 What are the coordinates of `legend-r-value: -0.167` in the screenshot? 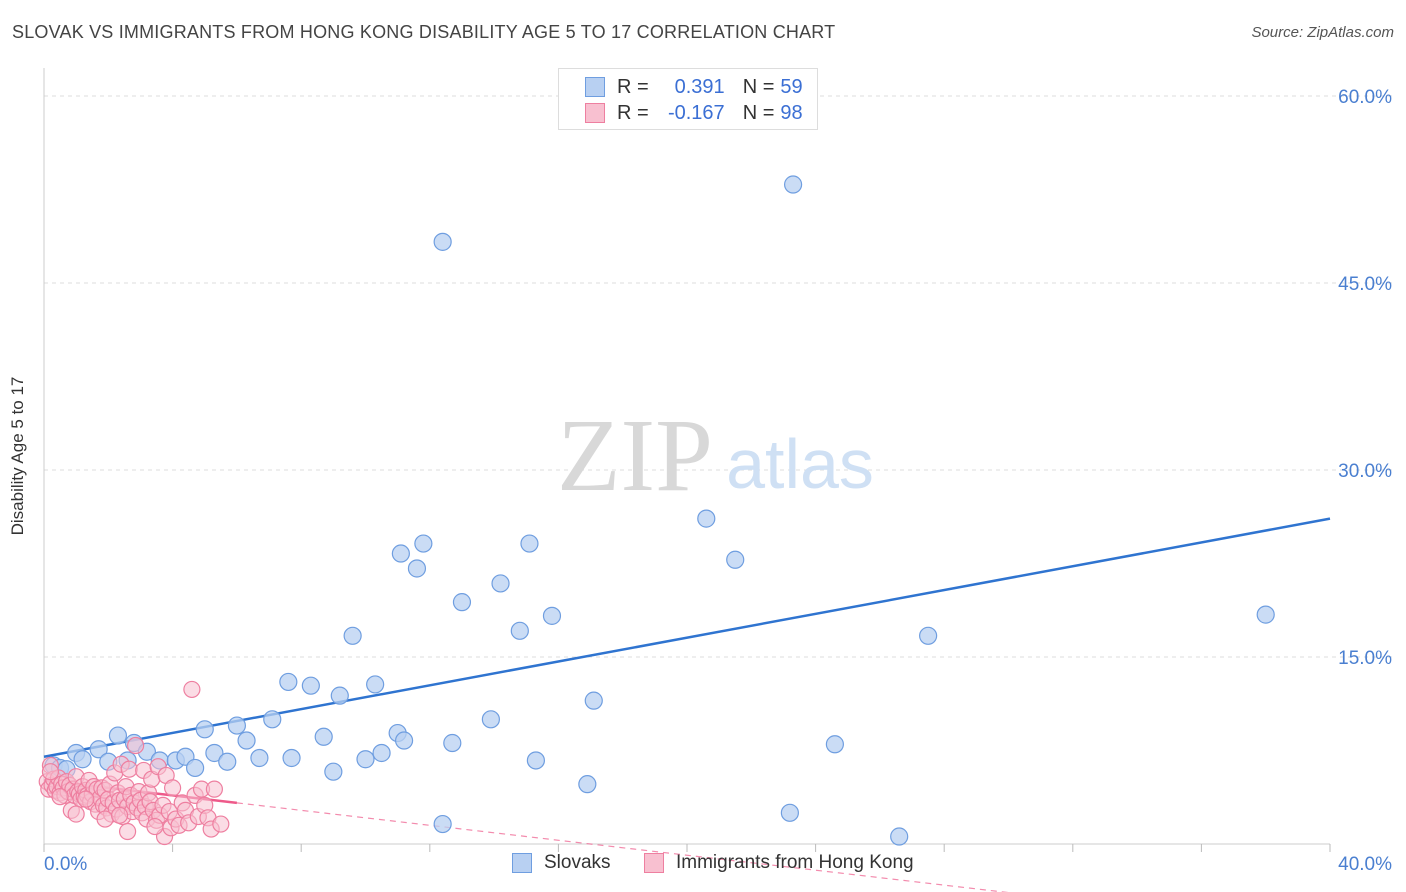 It's located at (696, 112).